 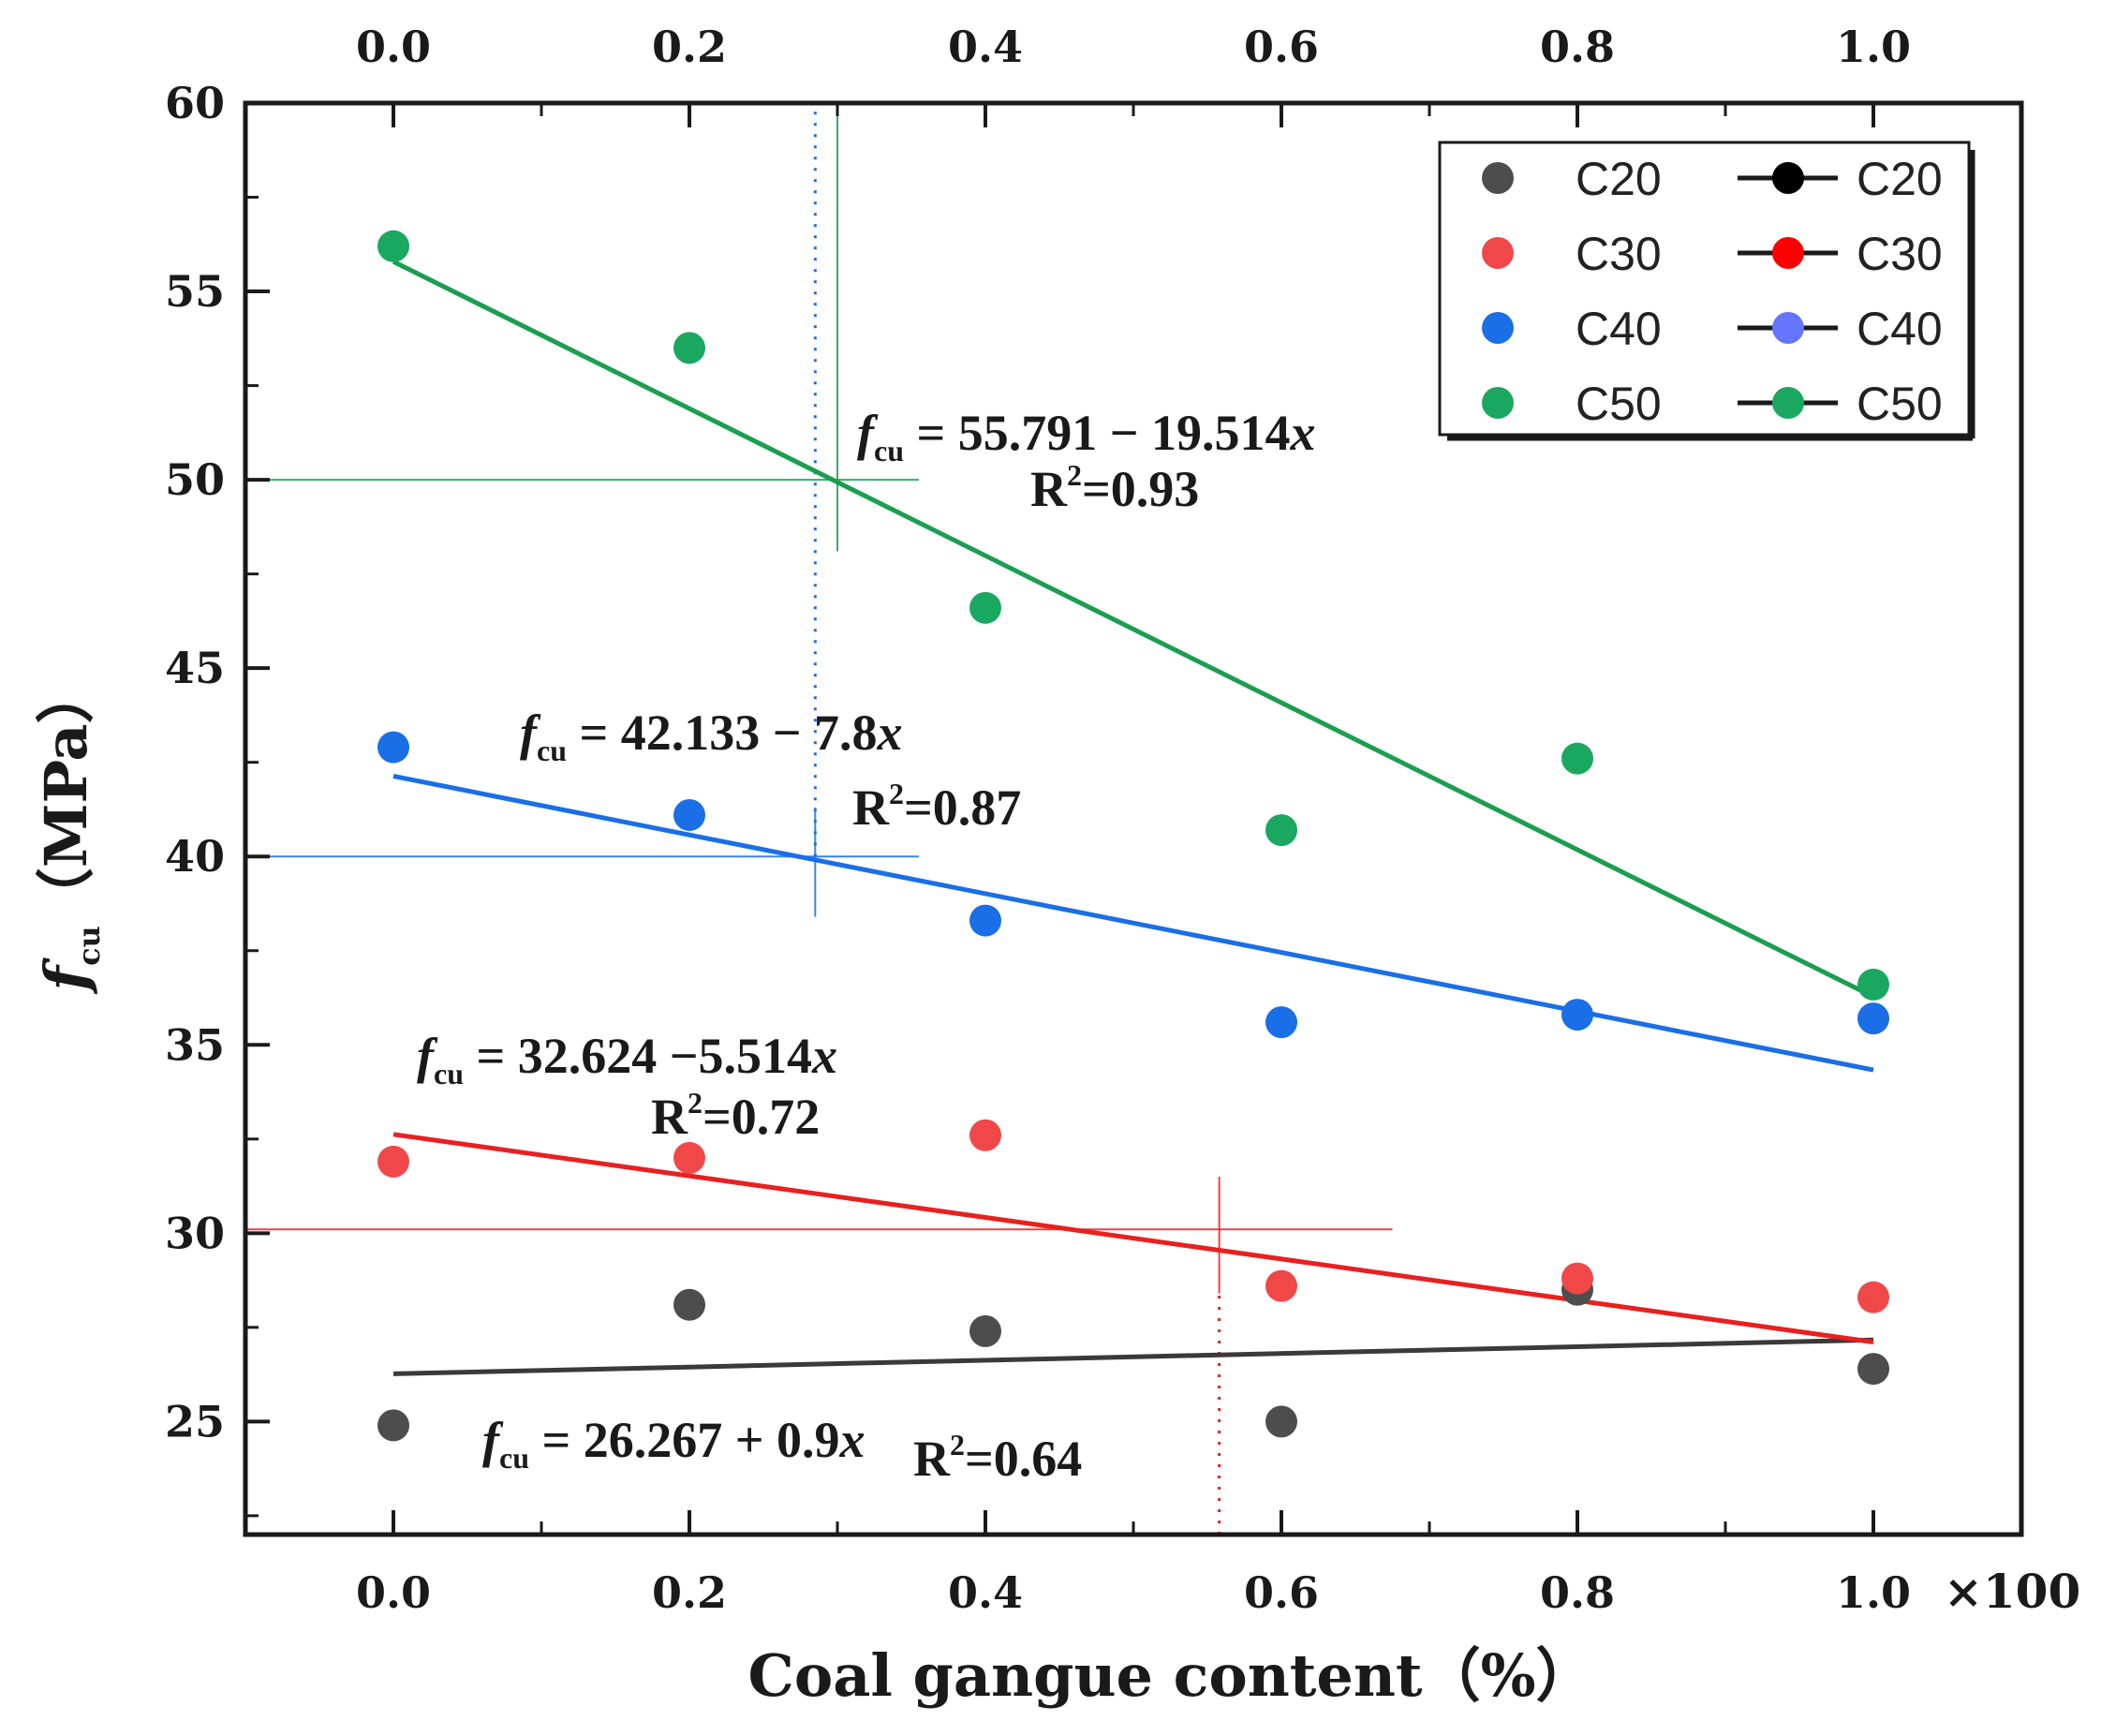 What do you see at coordinates (1578, 47) in the screenshot?
I see `x-tick-label-top: 0.8` at bounding box center [1578, 47].